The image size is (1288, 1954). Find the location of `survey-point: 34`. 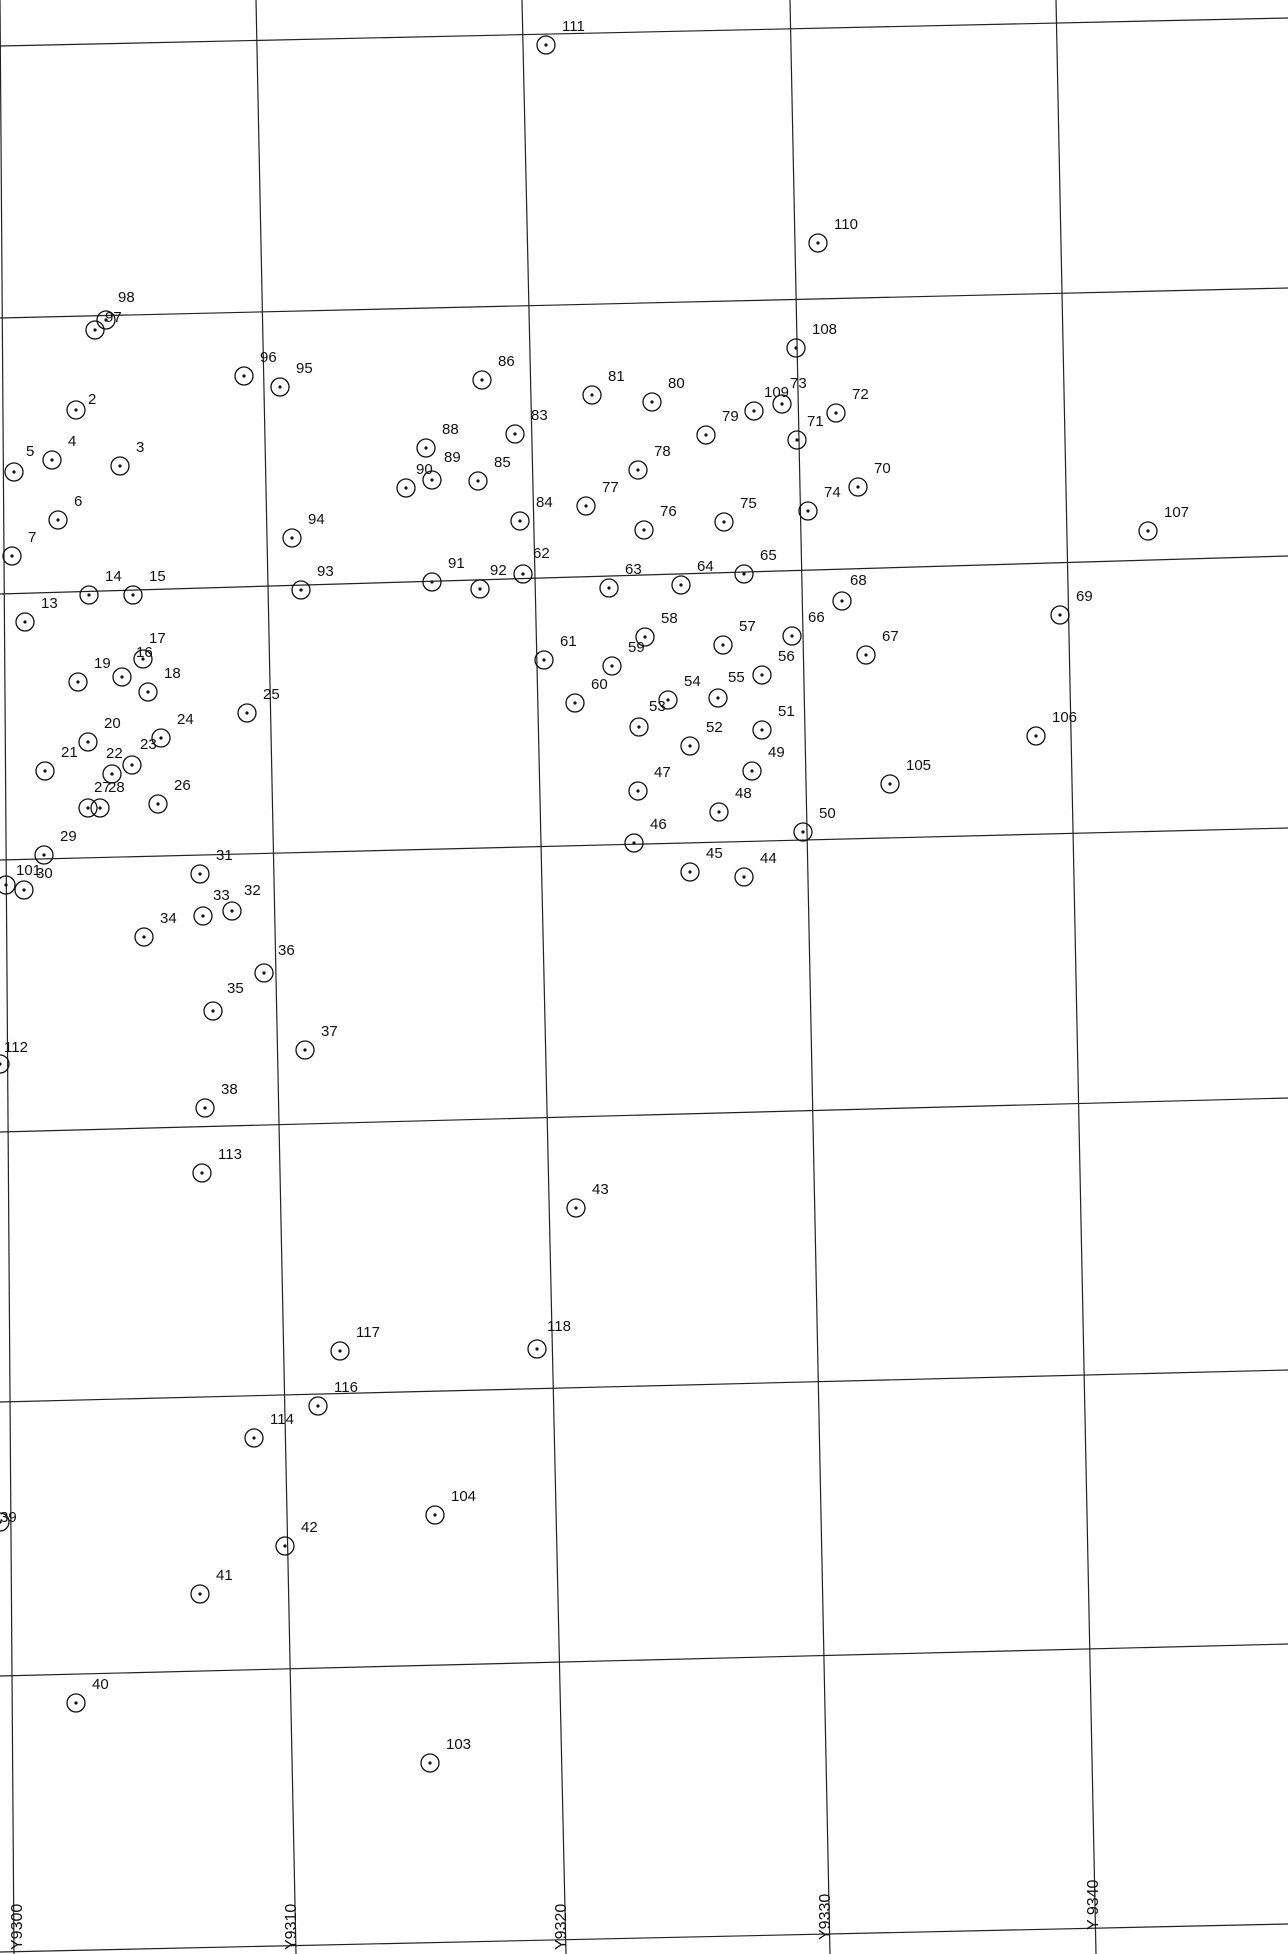

survey-point: 34 is located at coordinates (155, 928).